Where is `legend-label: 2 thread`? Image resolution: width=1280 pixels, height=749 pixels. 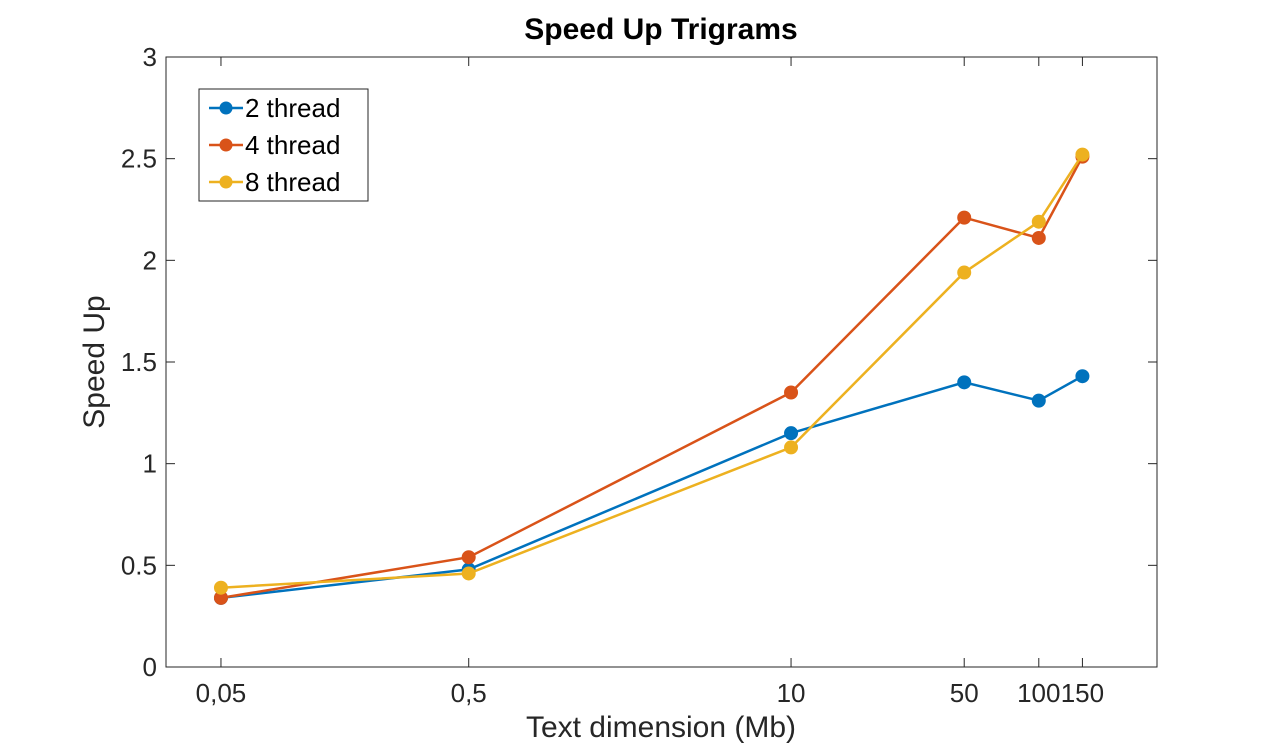 legend-label: 2 thread is located at coordinates (292, 108).